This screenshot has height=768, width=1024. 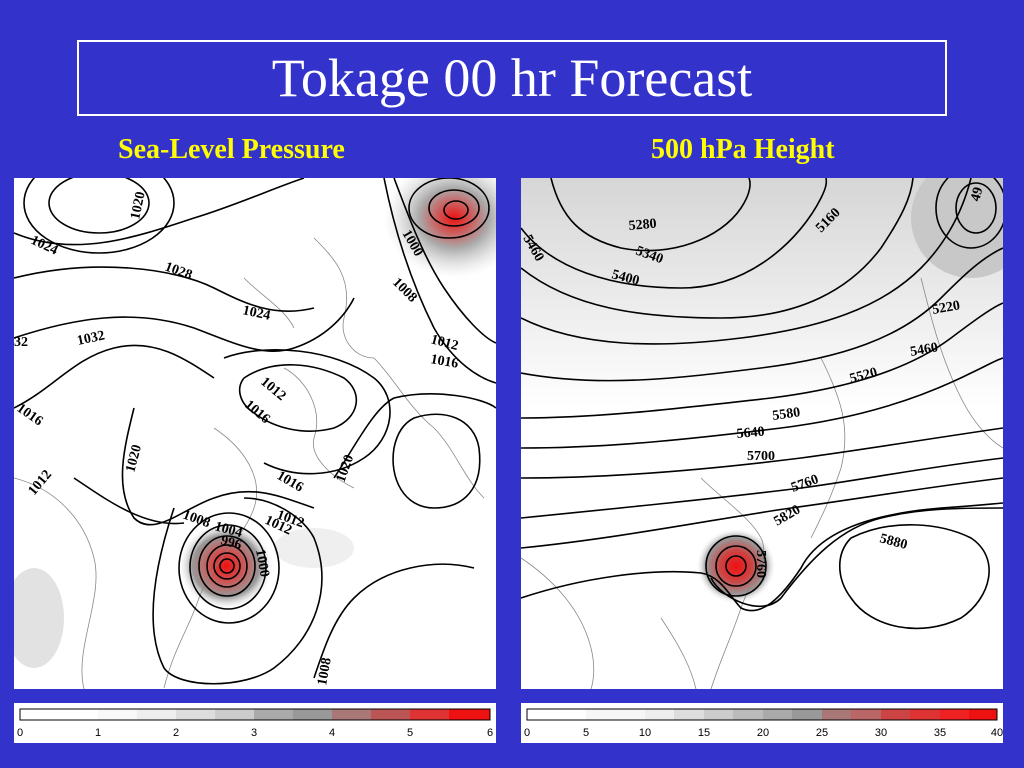 What do you see at coordinates (645, 733) in the screenshot?
I see `colorbar-tick: 10` at bounding box center [645, 733].